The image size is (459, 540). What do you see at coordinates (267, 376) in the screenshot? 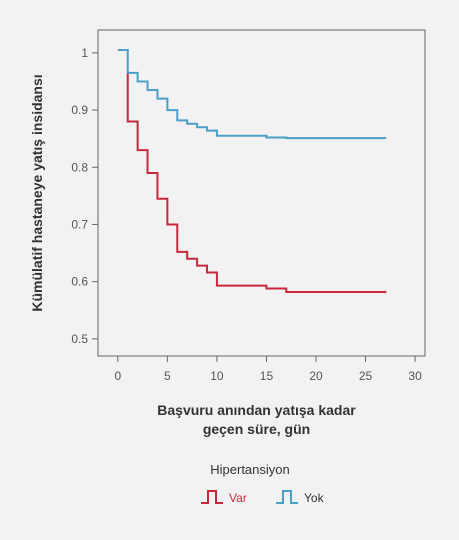
I see `x-tick-label: 15` at bounding box center [267, 376].